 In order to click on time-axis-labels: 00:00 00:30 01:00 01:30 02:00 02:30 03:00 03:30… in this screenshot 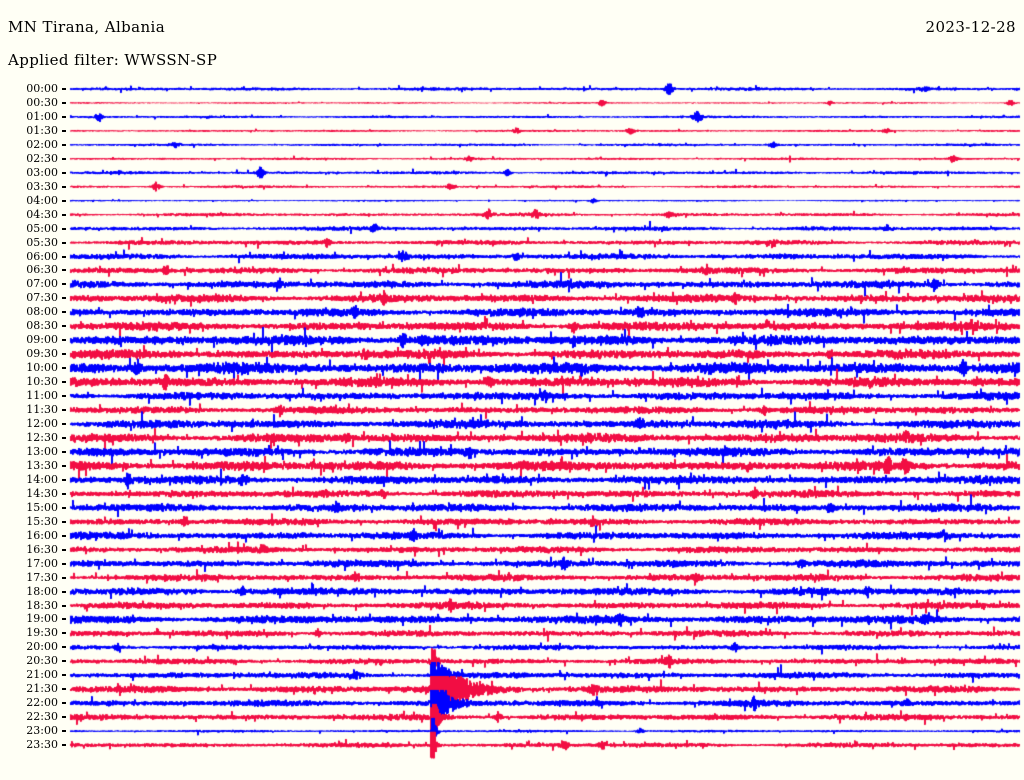, I will do `click(34, 428)`.